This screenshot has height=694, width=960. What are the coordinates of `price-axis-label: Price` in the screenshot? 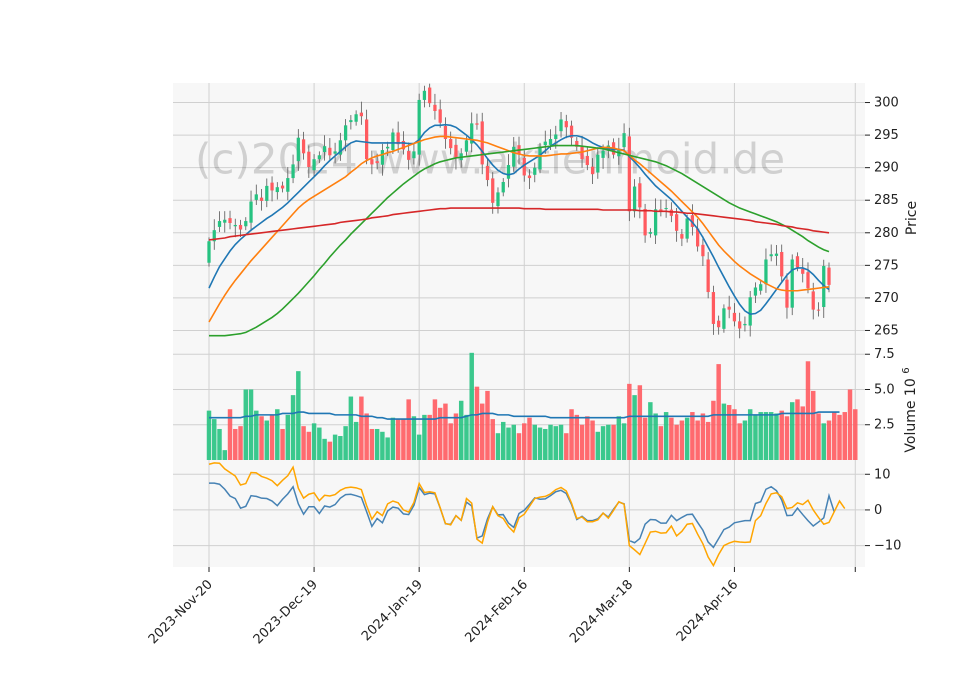 It's located at (912, 218).